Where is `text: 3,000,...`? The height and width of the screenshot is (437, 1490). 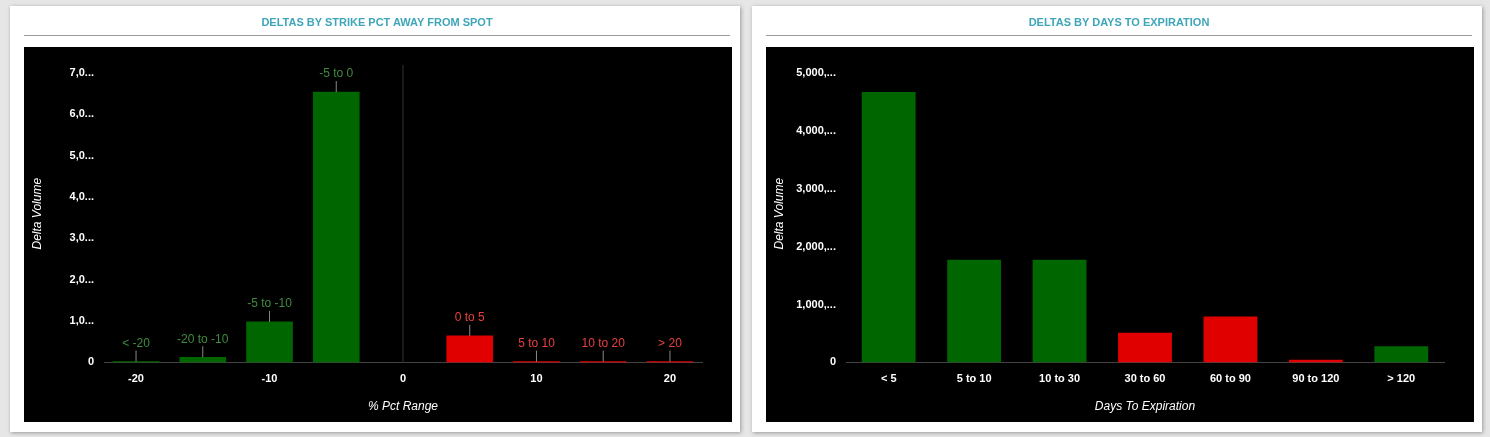
text: 3,000,... is located at coordinates (816, 187).